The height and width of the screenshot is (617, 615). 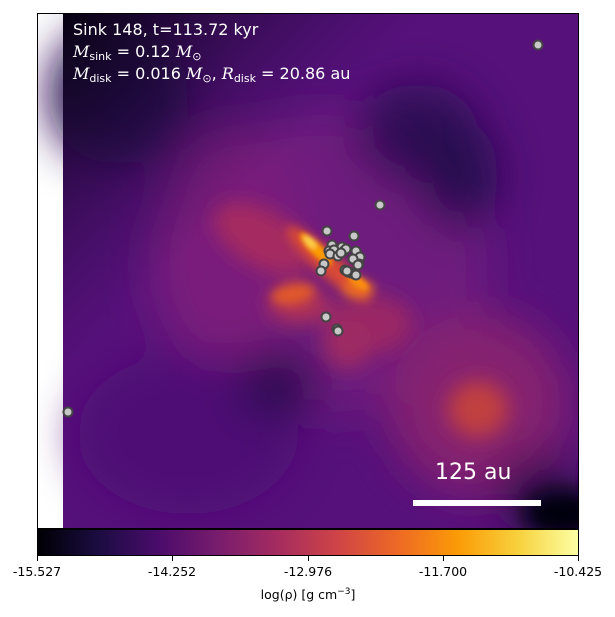 What do you see at coordinates (473, 472) in the screenshot?
I see `scale-bar-label: 125 au` at bounding box center [473, 472].